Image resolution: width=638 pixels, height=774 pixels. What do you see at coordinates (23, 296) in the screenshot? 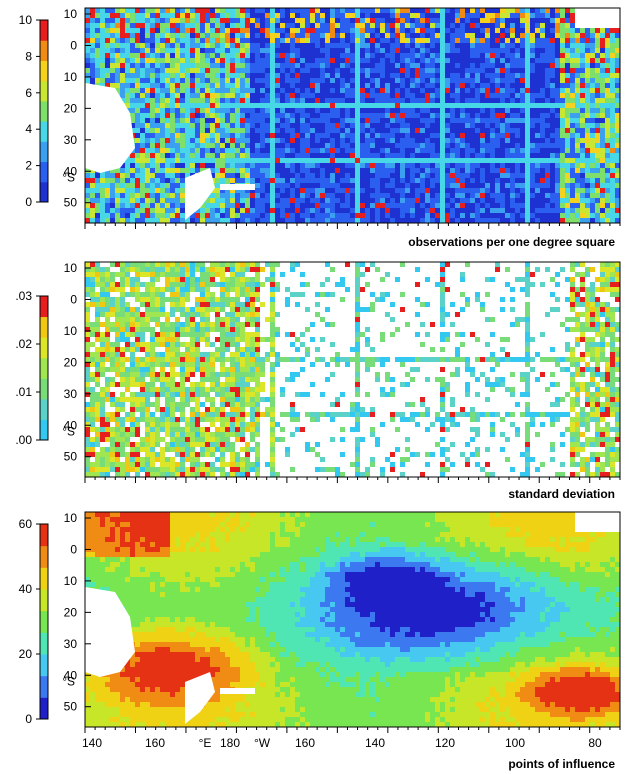
I see `colorbar-tick-label: .03` at bounding box center [23, 296].